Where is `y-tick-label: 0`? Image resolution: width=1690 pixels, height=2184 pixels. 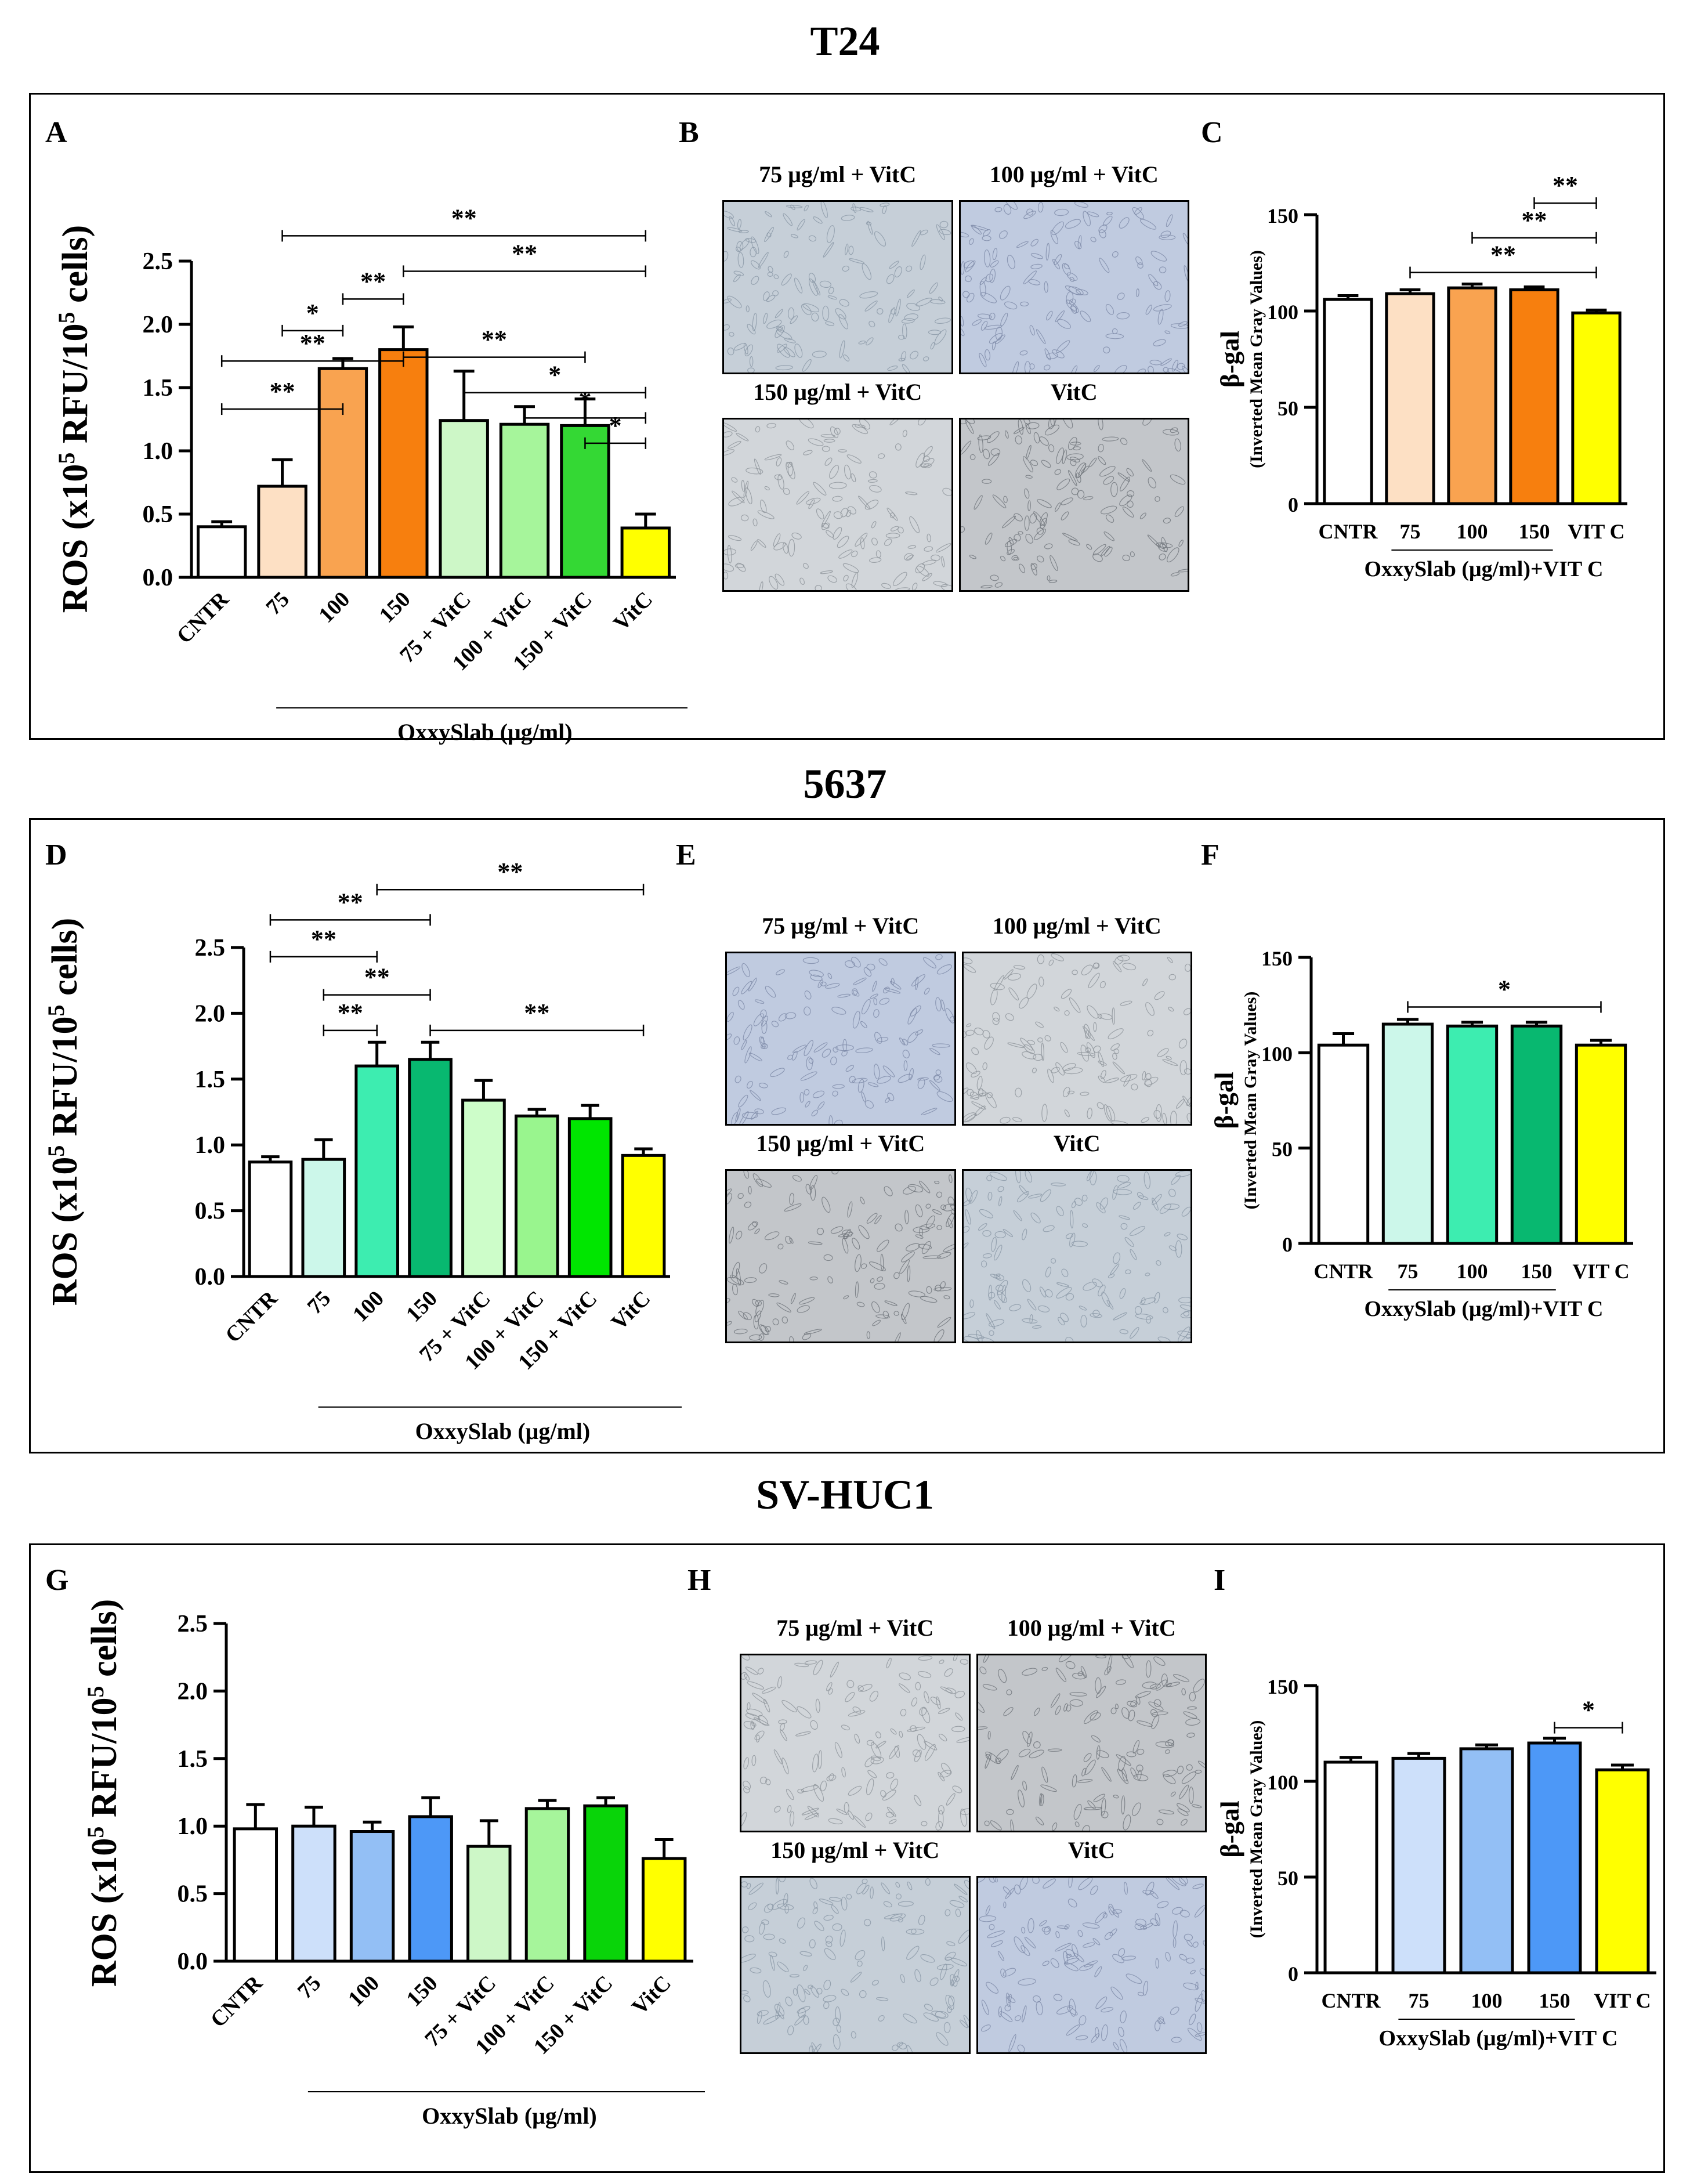 y-tick-label: 0 is located at coordinates (1293, 504).